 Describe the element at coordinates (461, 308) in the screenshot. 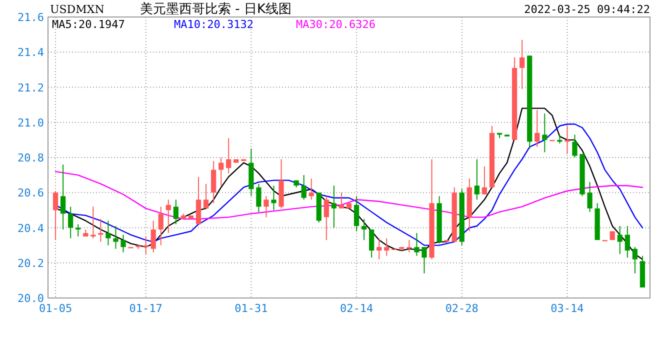

I see `x-tick-label: 02-28` at that location.